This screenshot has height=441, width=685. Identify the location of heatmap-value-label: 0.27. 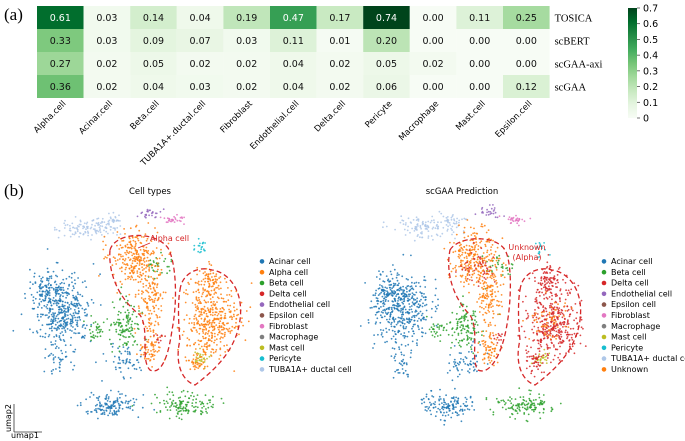
(60, 64).